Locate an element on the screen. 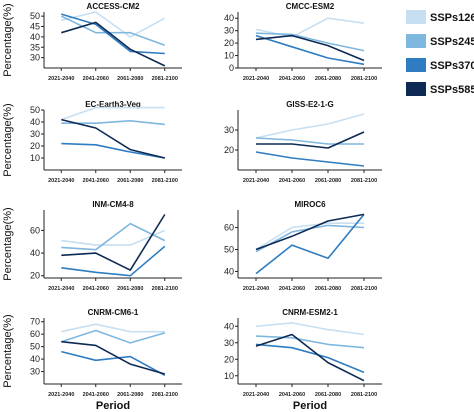  y-tick-label: 35 is located at coordinates (35, 47).